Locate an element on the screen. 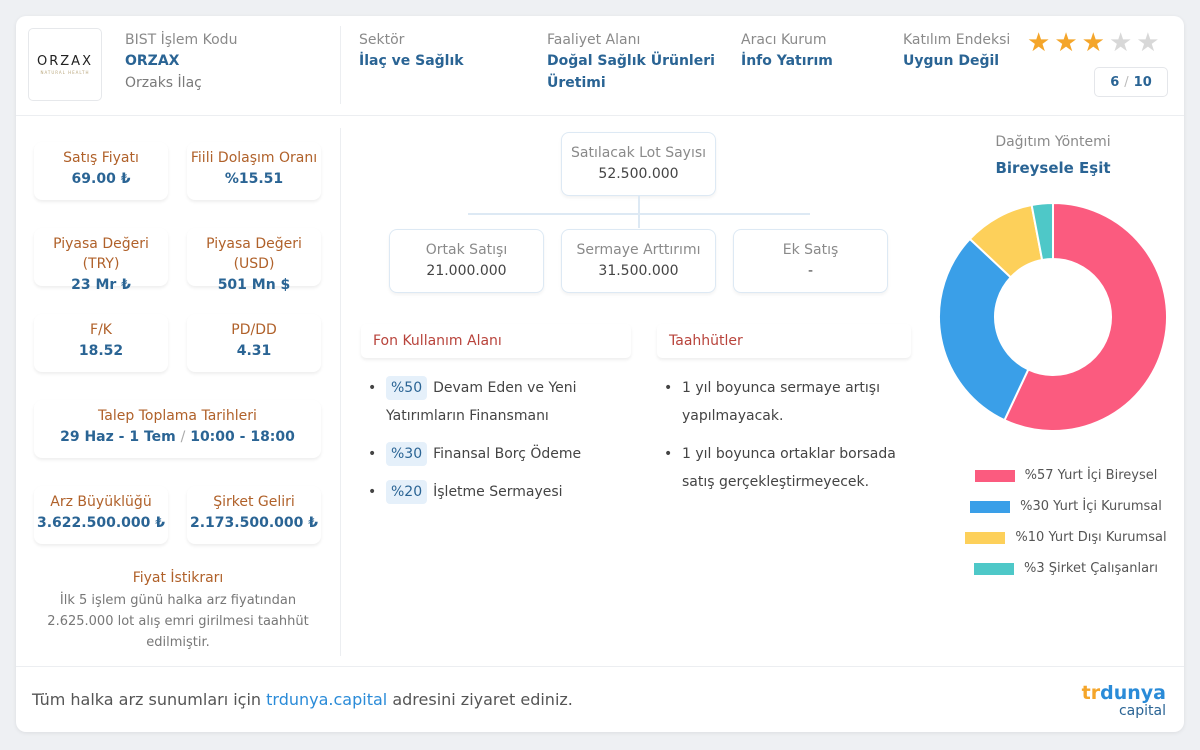 This screenshot has height=750, width=1200. sector-info: Sektör İlaç ve Sağlık is located at coordinates (411, 51).